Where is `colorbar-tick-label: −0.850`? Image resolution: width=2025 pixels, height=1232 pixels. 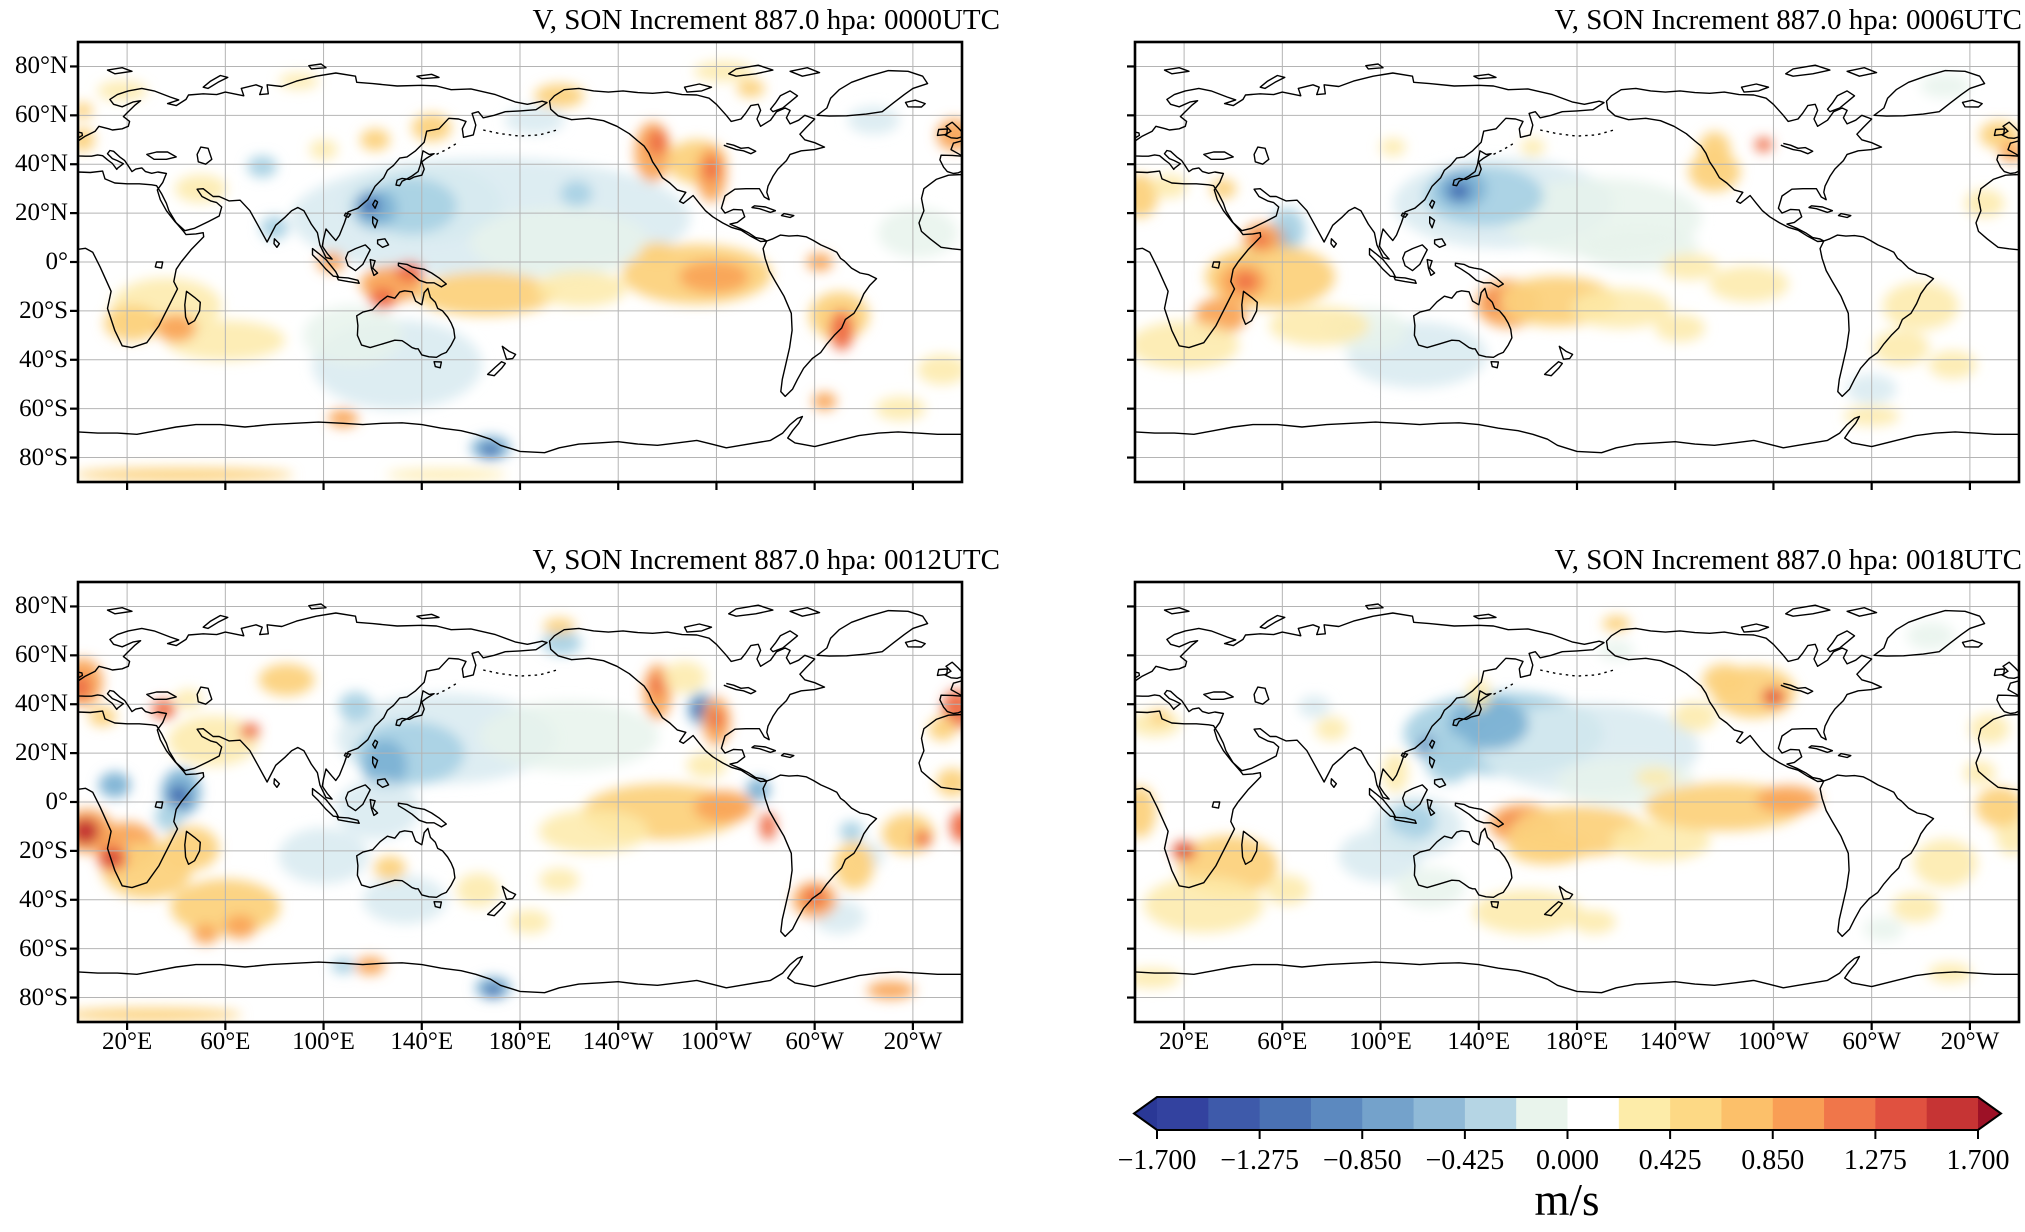
colorbar-tick-label: −0.850 is located at coordinates (1362, 1160).